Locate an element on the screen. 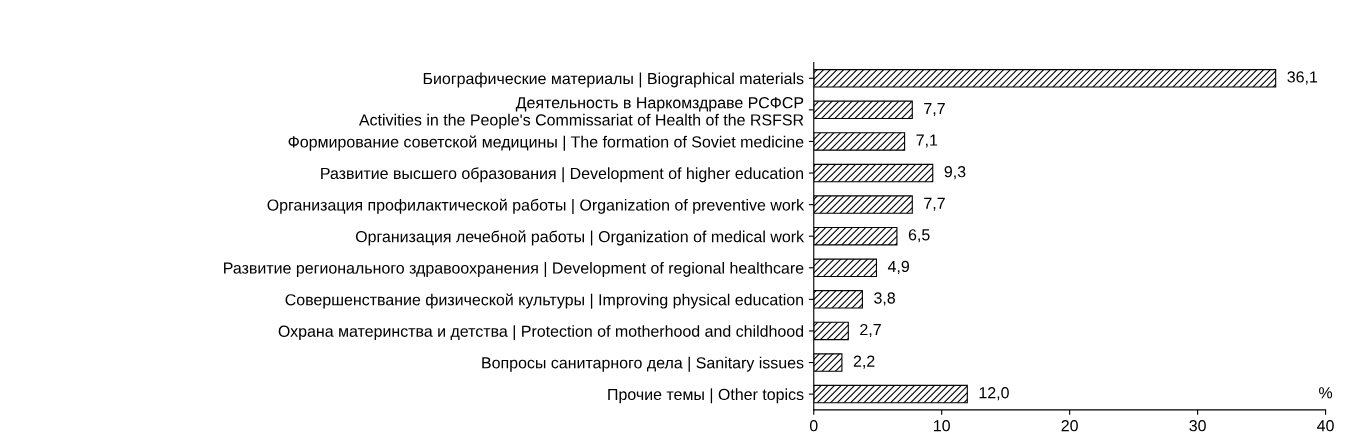  x-axis-title: % is located at coordinates (1326, 393).